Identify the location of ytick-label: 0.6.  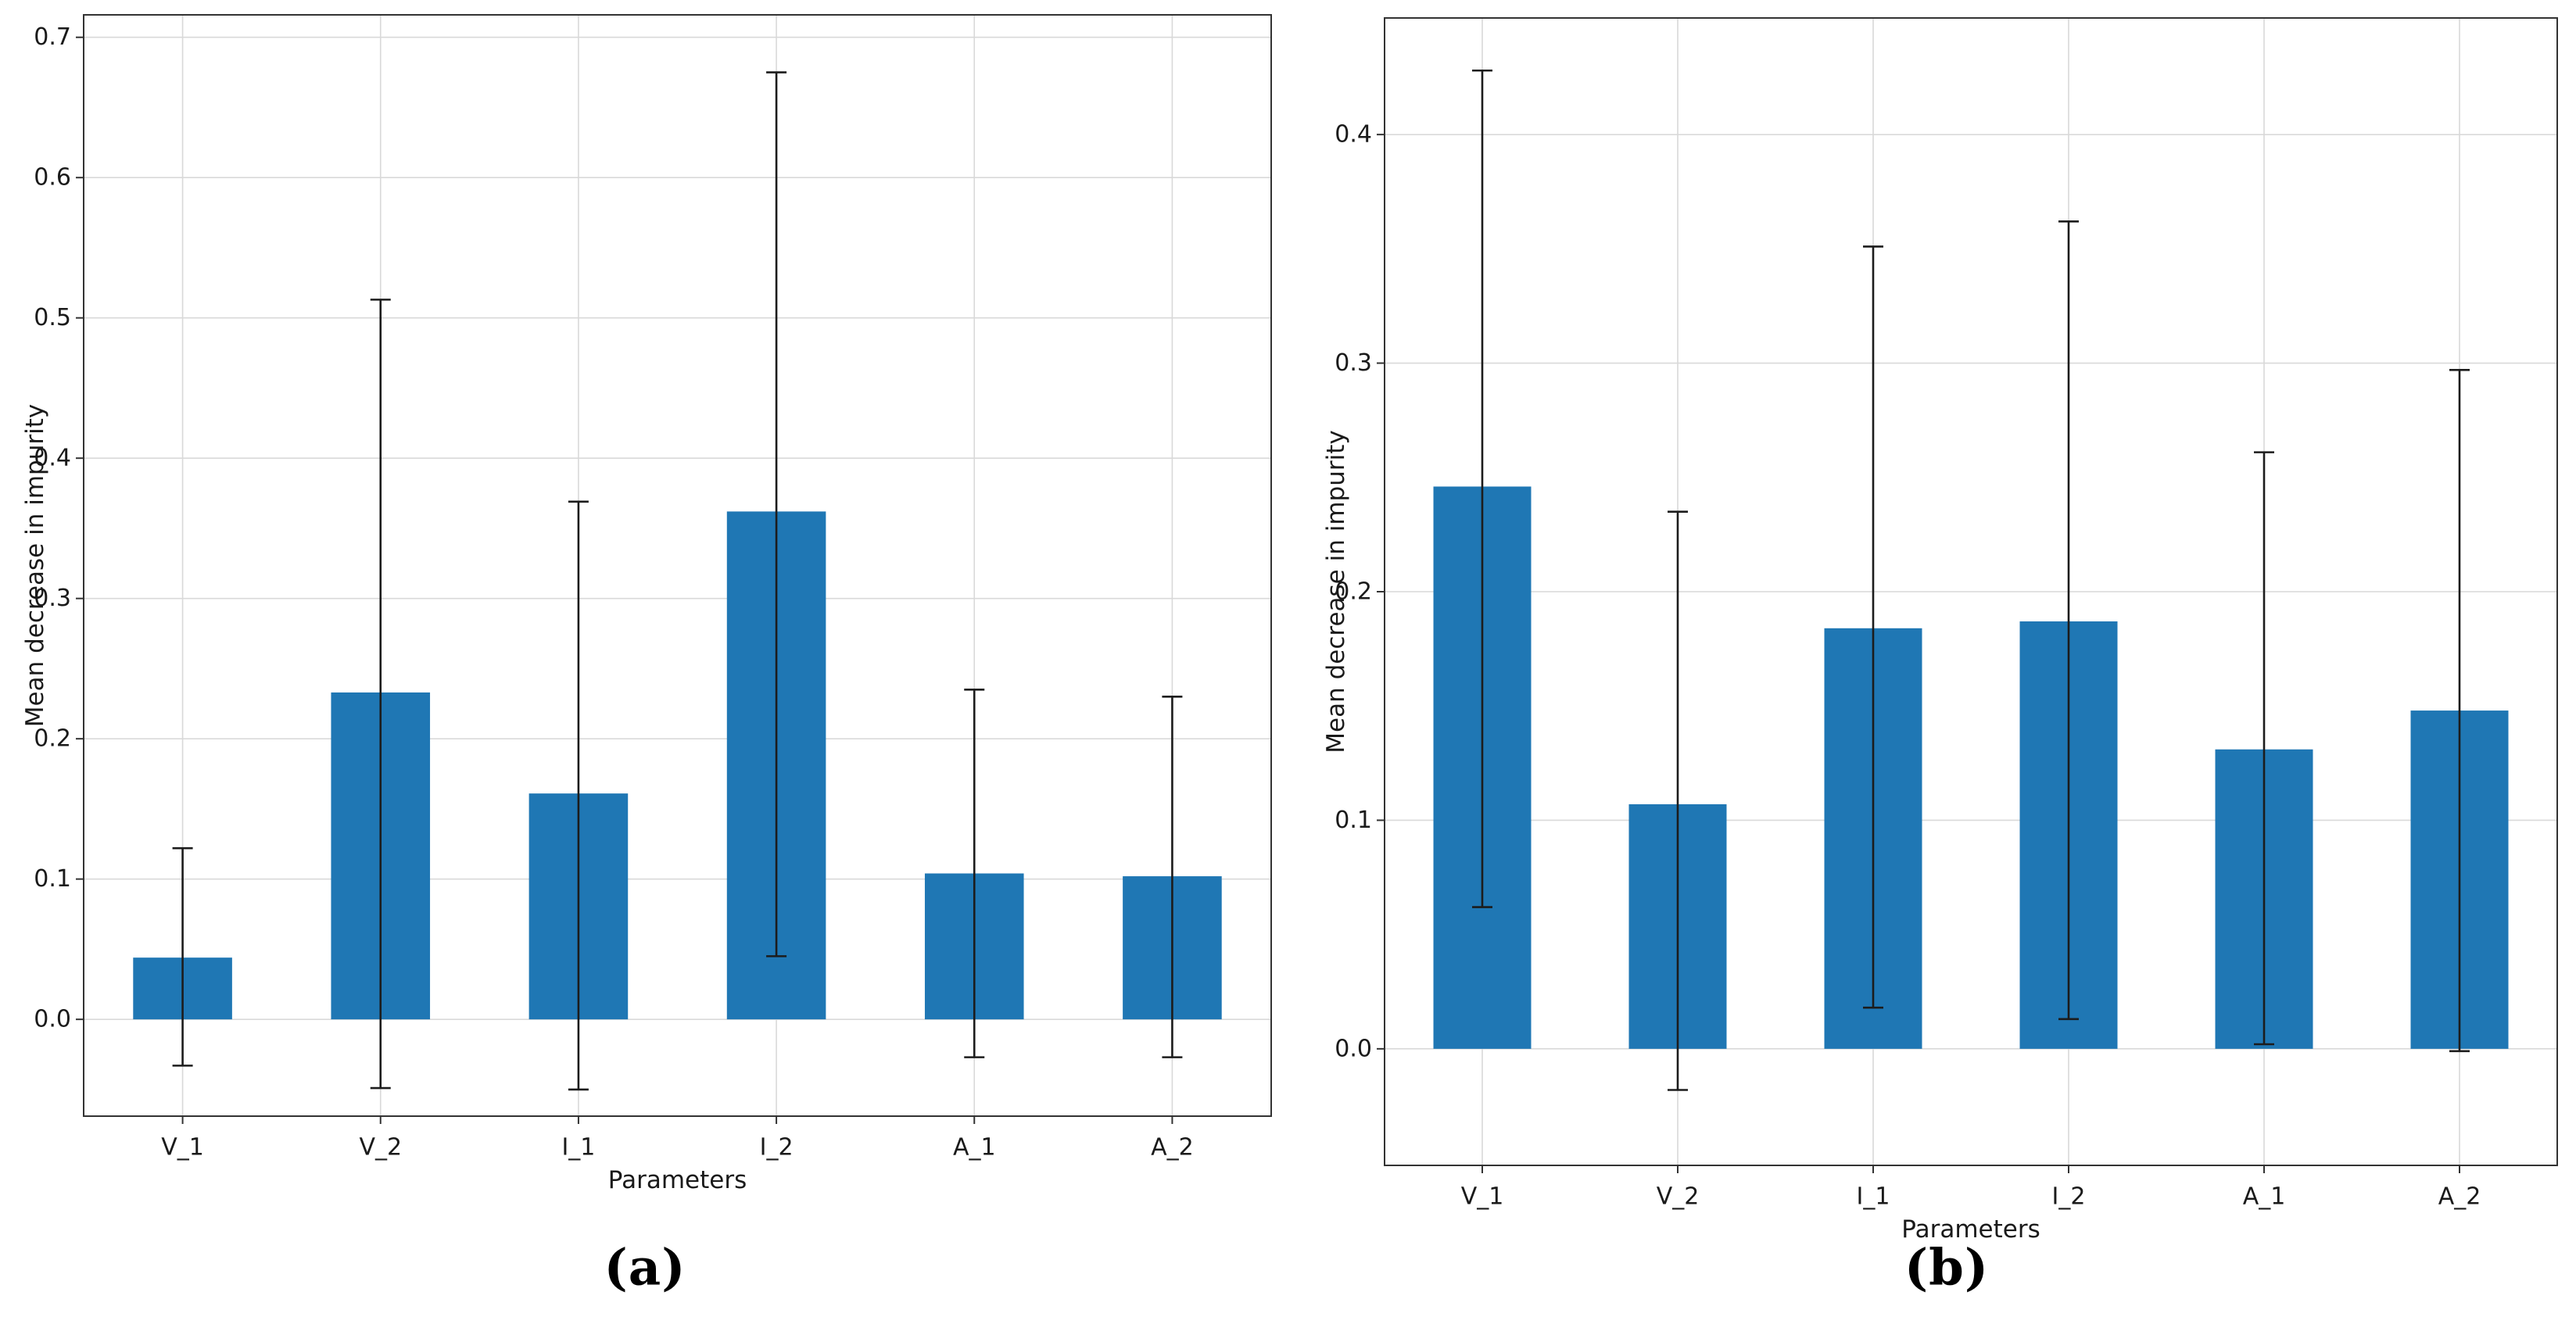
(52, 178).